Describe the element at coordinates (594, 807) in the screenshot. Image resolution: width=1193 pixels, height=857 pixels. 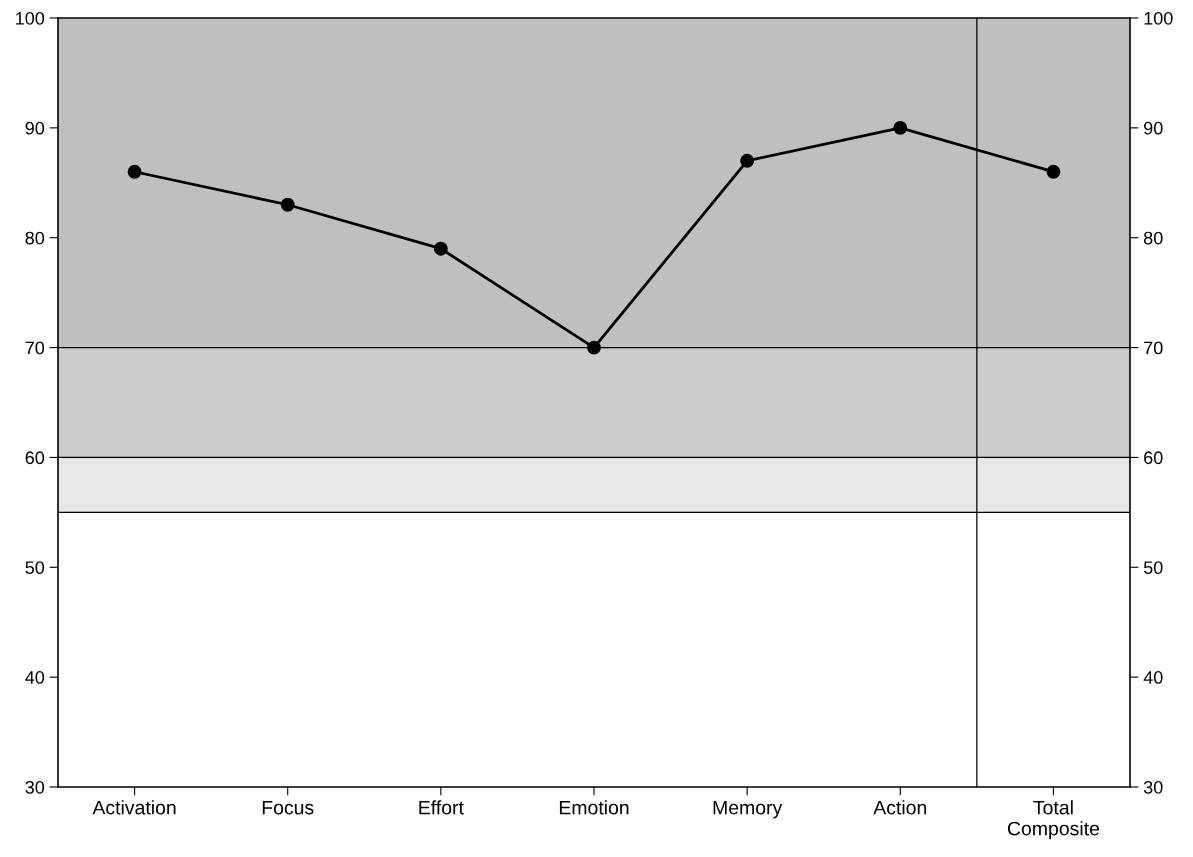
I see `x-tick-label: Emotion` at that location.